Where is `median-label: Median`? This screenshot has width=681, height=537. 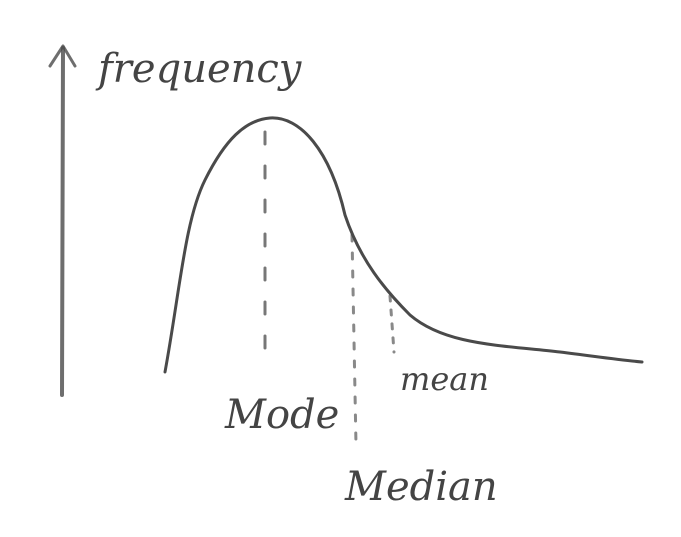 median-label: Median is located at coordinates (421, 487).